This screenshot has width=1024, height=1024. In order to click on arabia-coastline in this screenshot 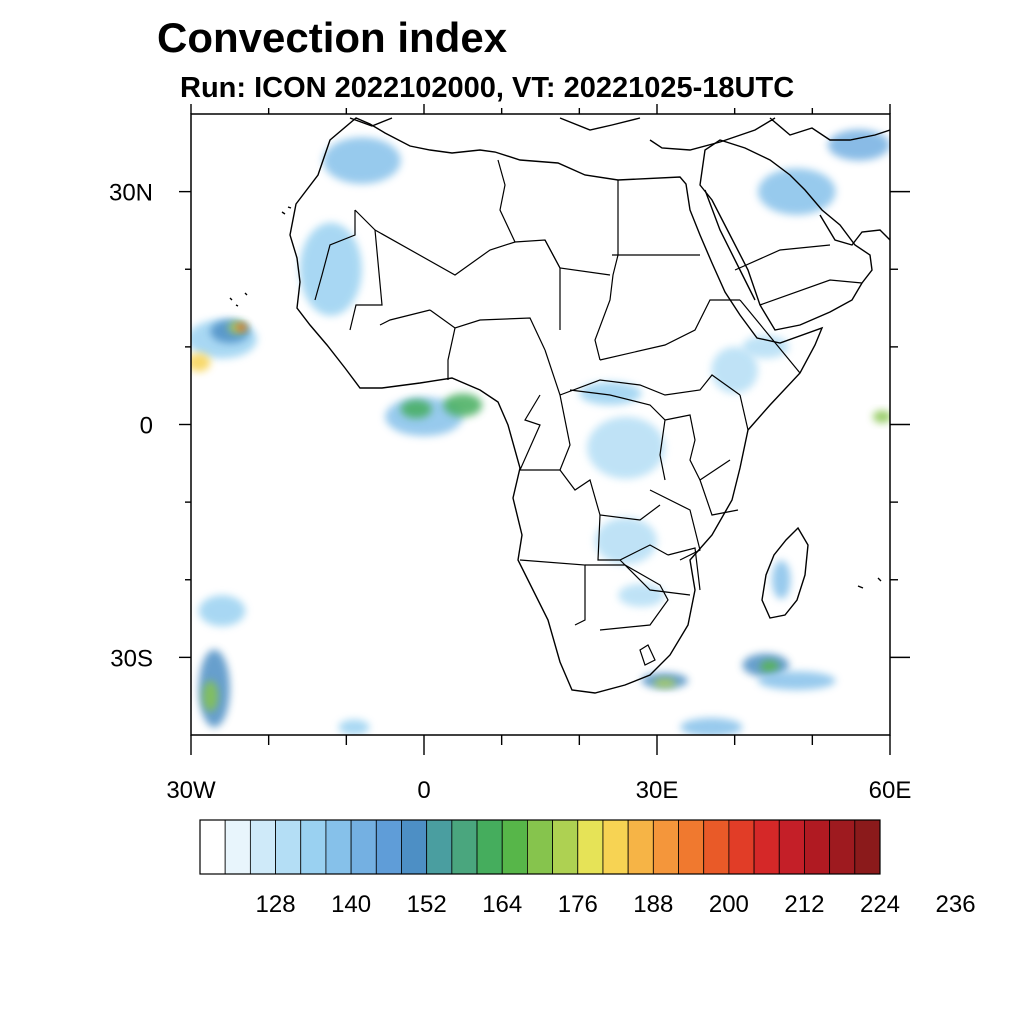, I will do `click(786, 235)`.